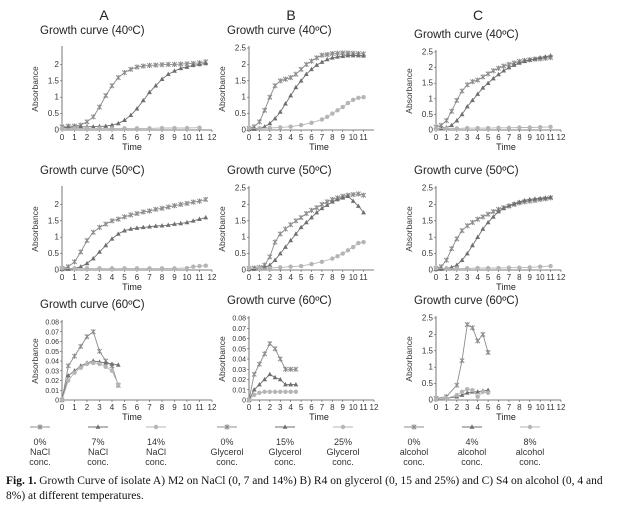 The height and width of the screenshot is (510, 617). What do you see at coordinates (156, 452) in the screenshot?
I see `legend-name: NaCl` at bounding box center [156, 452].